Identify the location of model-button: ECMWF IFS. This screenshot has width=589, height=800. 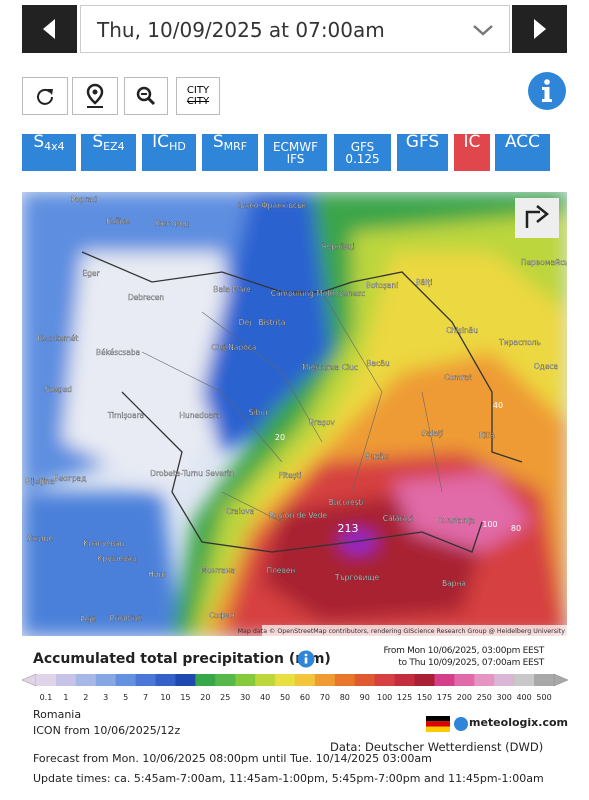
(295, 152).